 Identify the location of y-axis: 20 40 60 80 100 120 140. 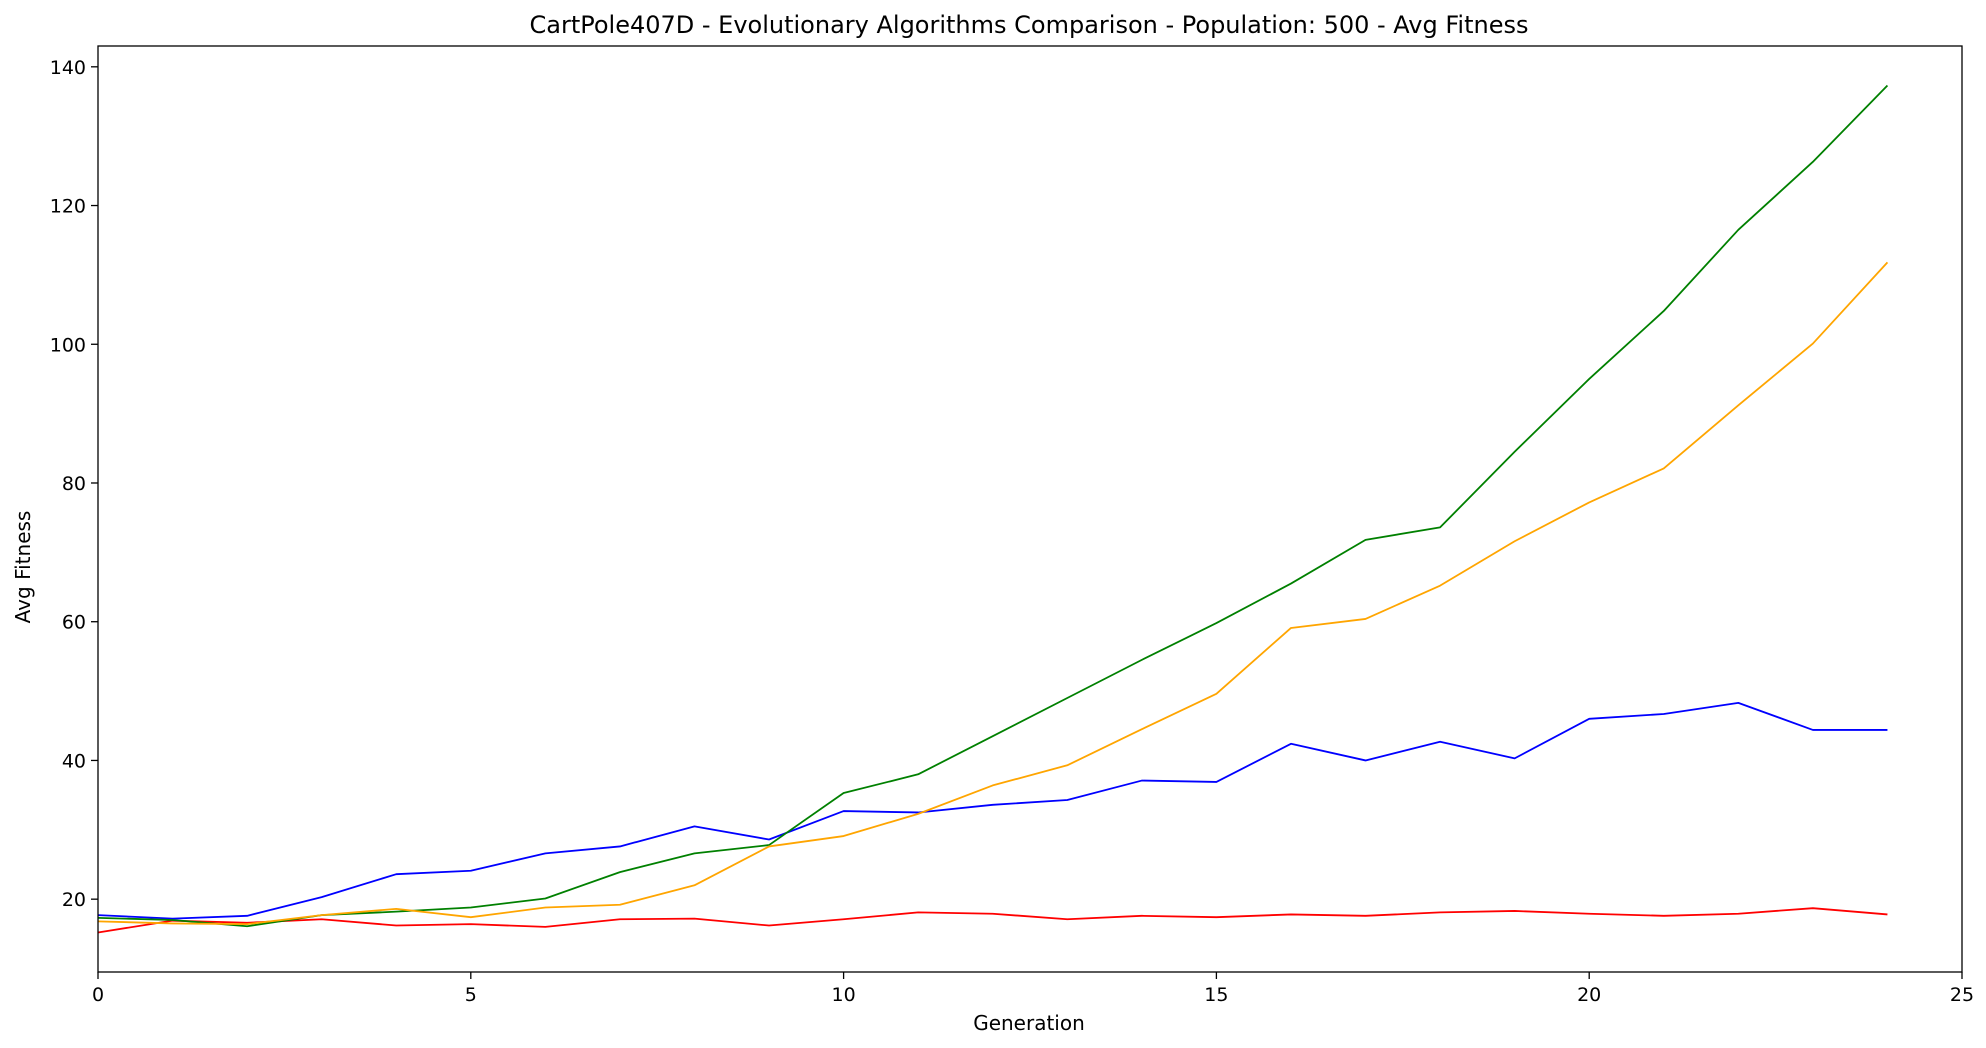
(74, 484).